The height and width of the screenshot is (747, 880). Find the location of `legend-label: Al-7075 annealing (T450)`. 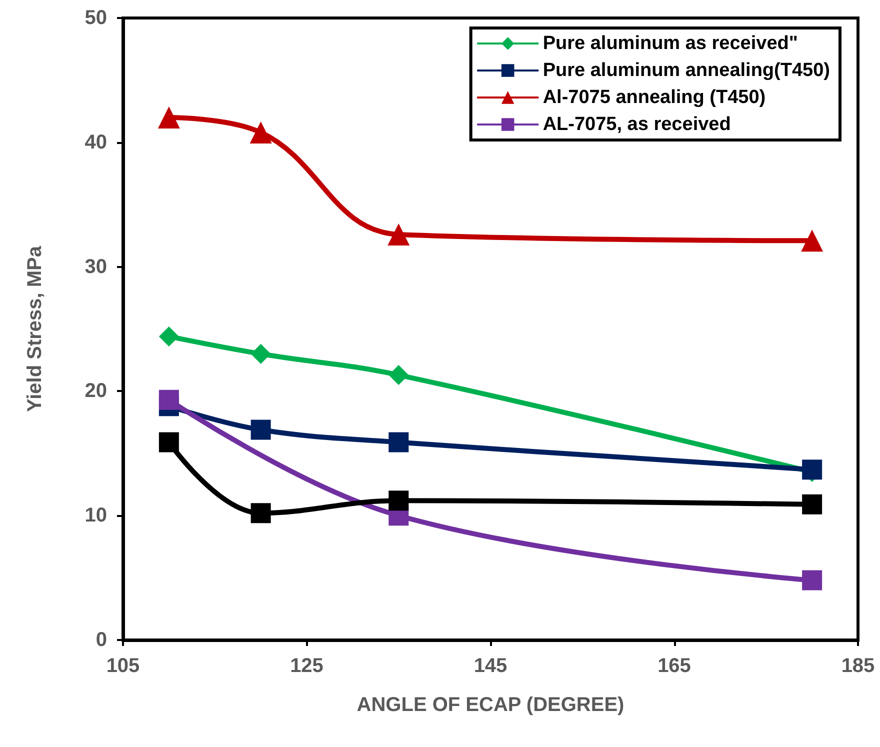

legend-label: Al-7075 annealing (T450) is located at coordinates (654, 97).